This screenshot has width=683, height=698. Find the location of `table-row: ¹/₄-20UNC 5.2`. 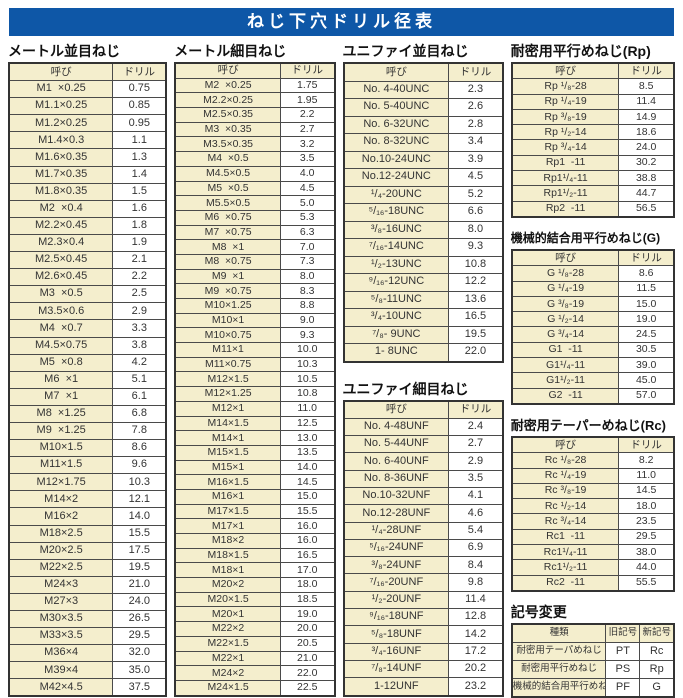

table-row: ¹/₄-20UNC 5.2 is located at coordinates (423, 194).